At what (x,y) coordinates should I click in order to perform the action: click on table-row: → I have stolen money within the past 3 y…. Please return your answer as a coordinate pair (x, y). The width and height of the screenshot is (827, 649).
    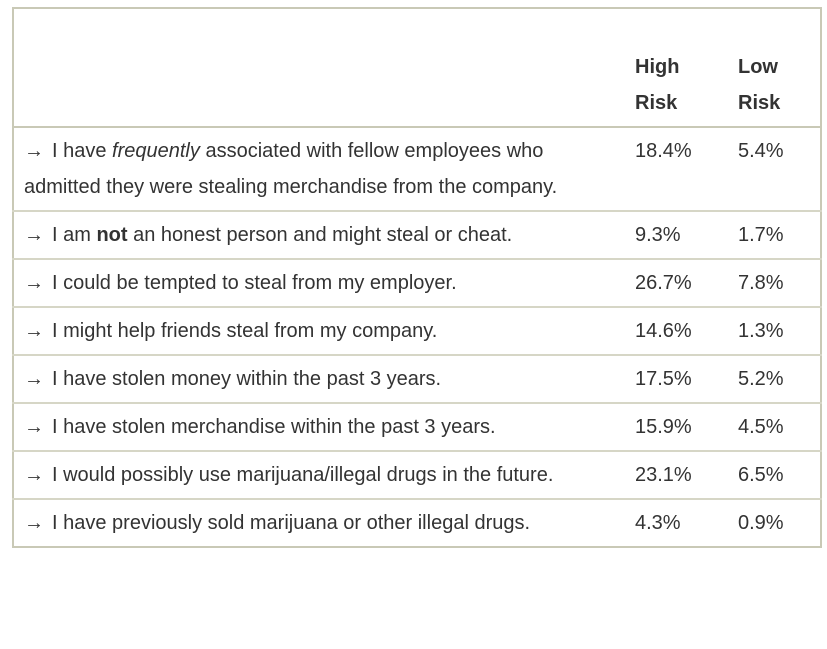
    Looking at the image, I should click on (417, 379).